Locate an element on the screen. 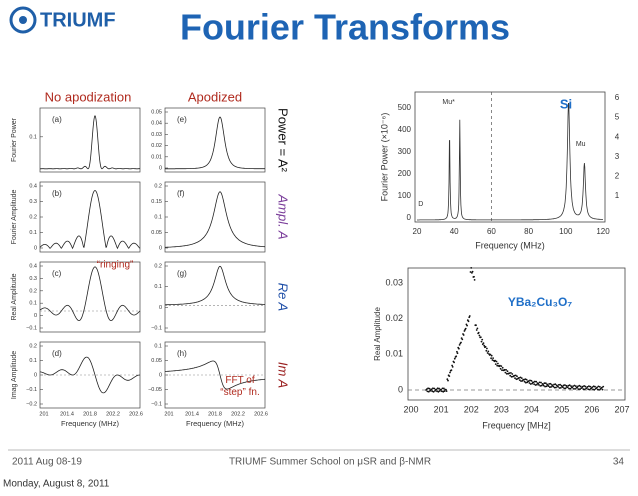  column-title: No apodization is located at coordinates (88, 96).